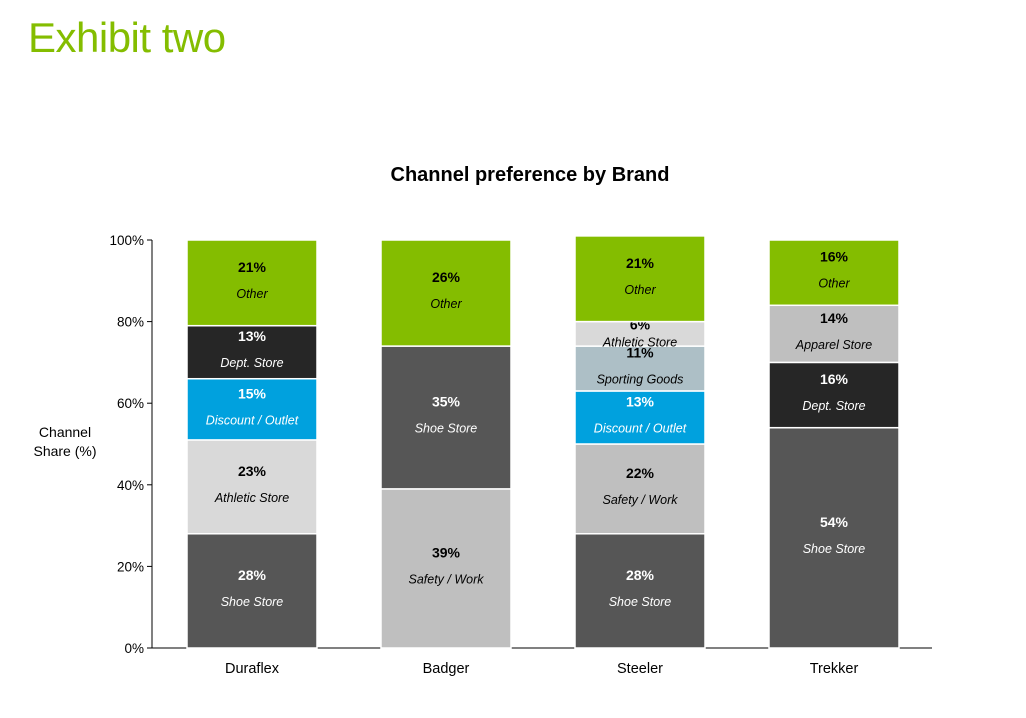  I want to click on data-label-channel: Apparel Store, so click(833, 345).